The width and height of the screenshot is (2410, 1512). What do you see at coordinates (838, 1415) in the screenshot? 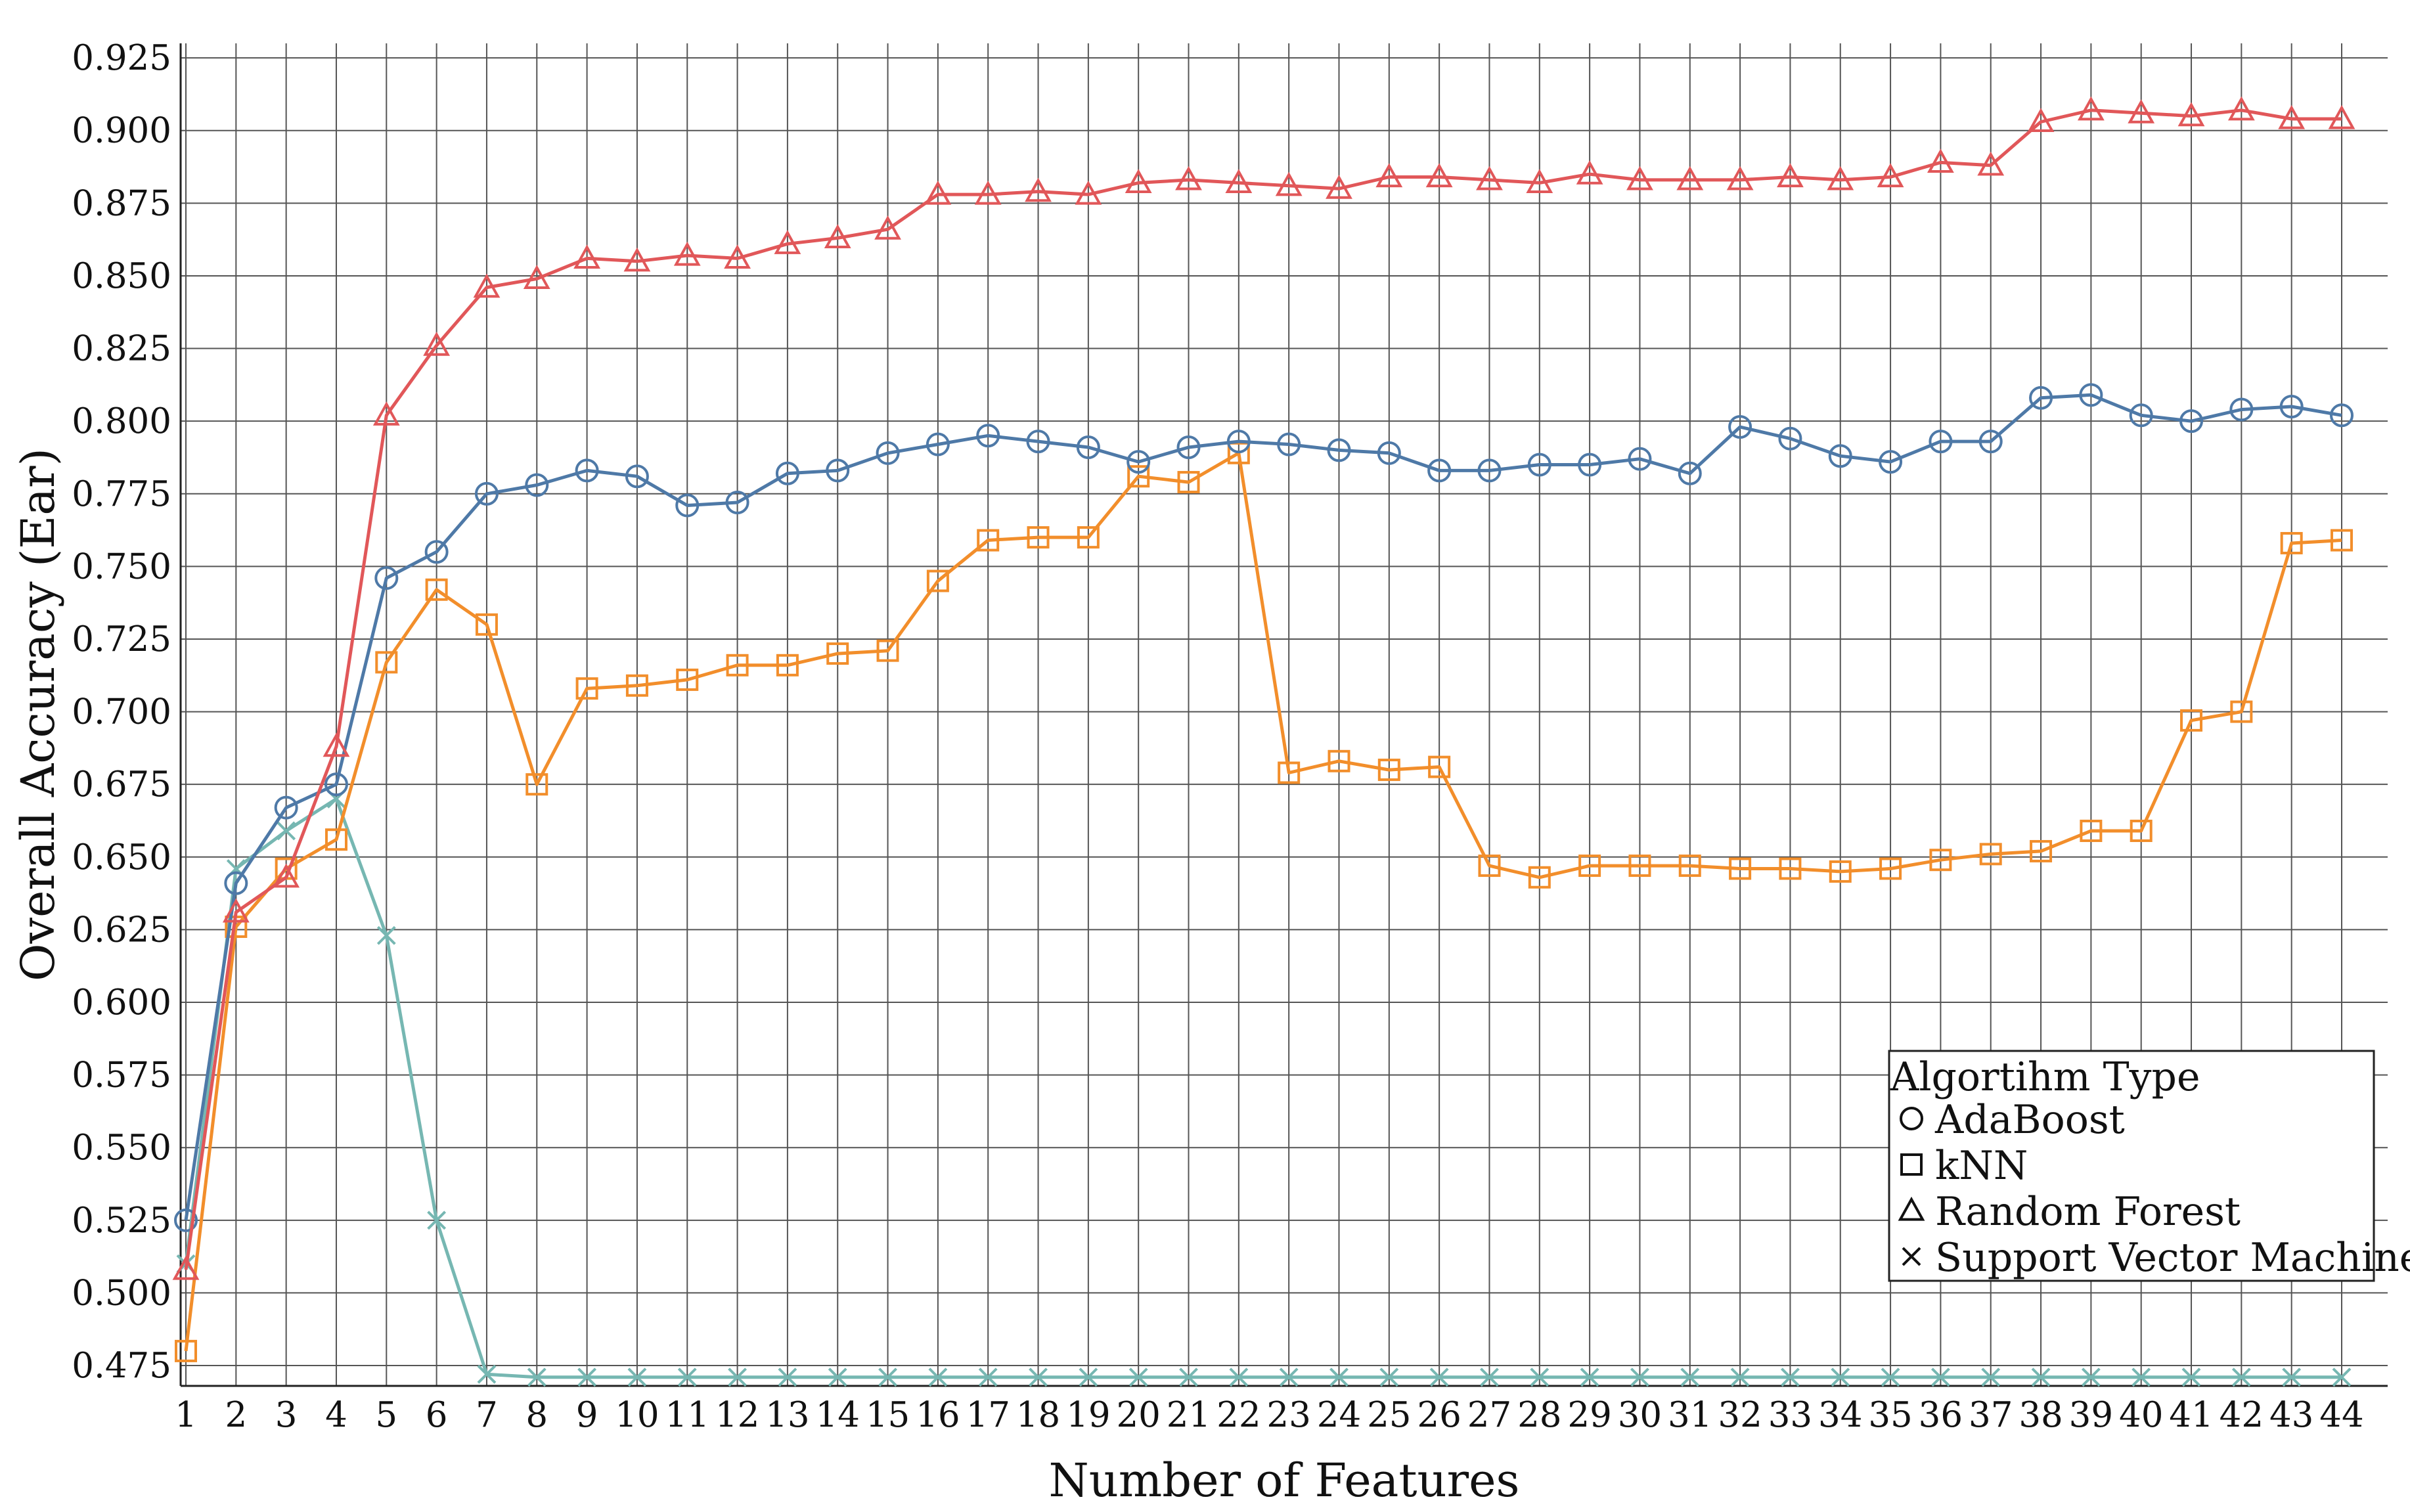
I see `x-tick-label: 14` at bounding box center [838, 1415].